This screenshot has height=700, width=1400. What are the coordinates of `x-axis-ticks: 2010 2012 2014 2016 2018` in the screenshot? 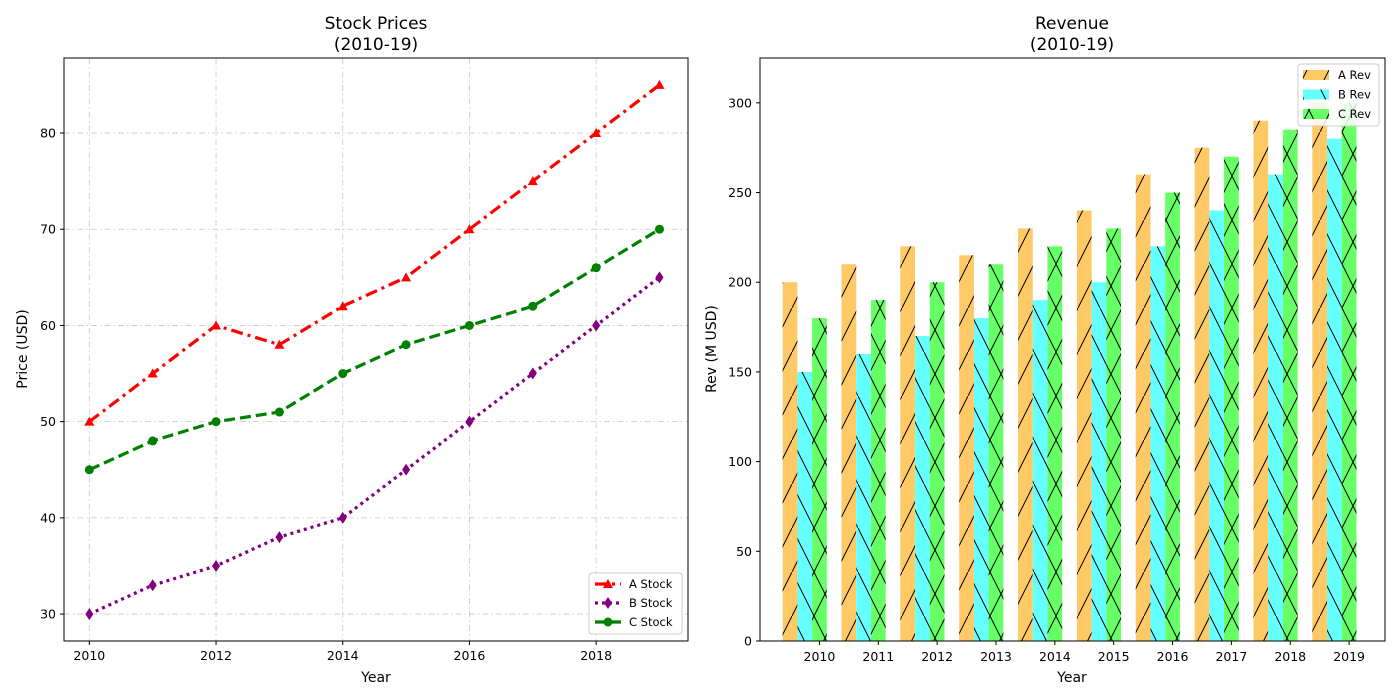 It's located at (342, 652).